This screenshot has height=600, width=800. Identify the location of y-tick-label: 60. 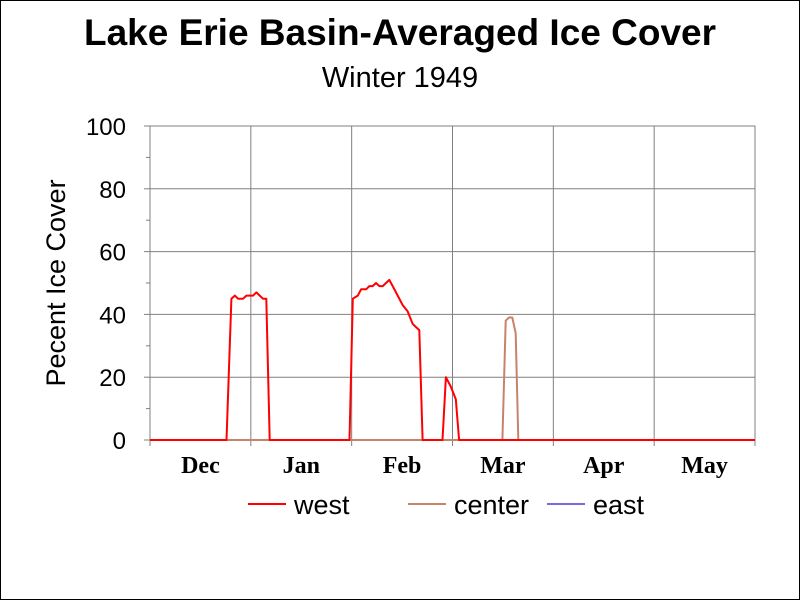
(112, 253).